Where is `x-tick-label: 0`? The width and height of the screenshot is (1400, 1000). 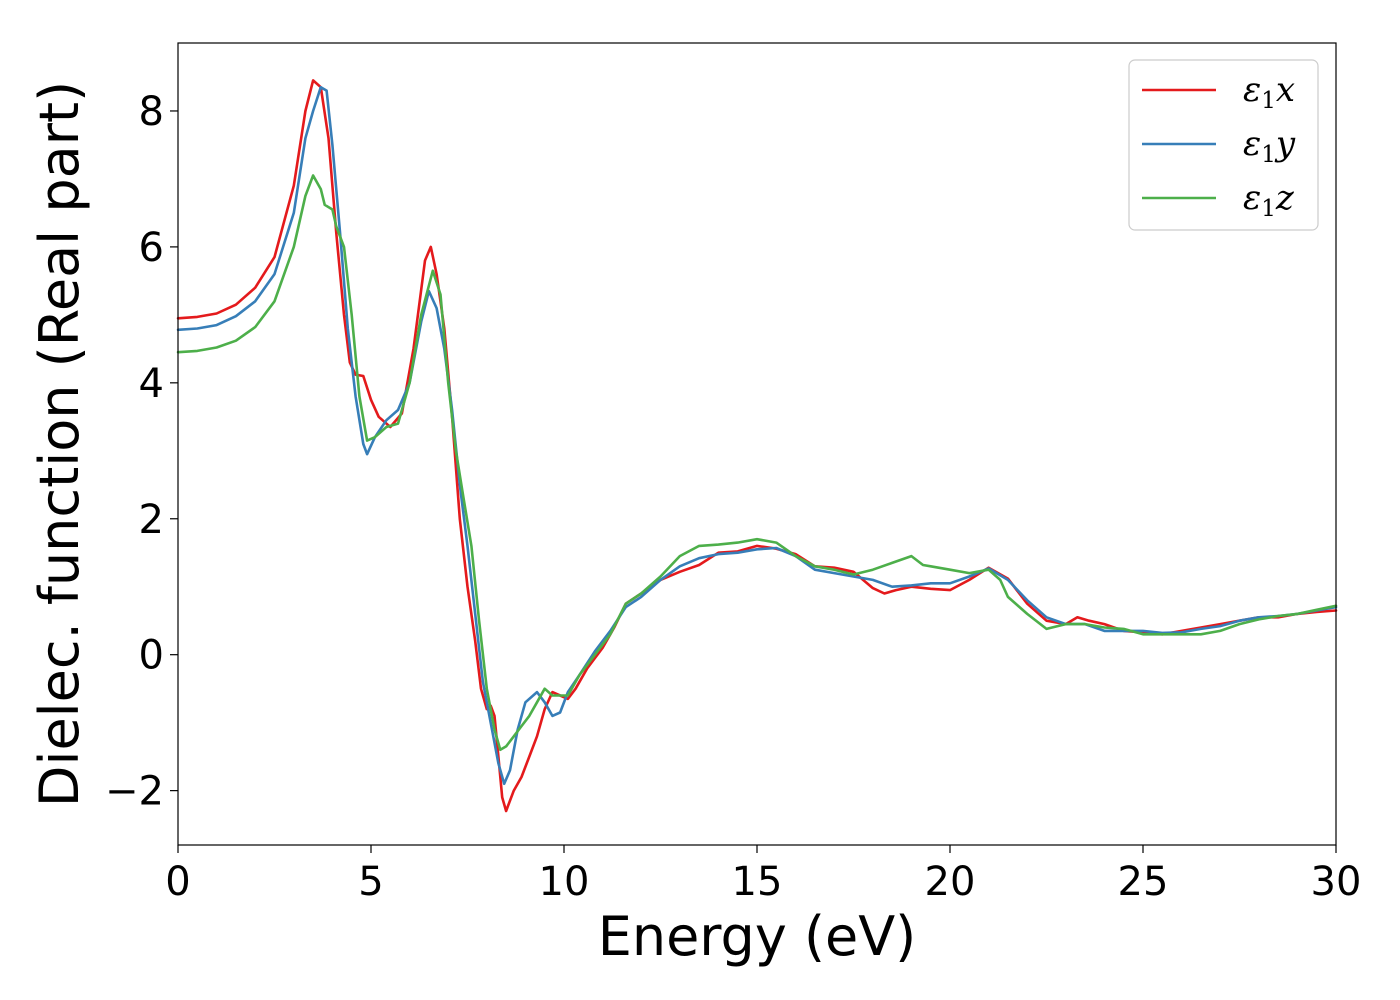
x-tick-label: 0 is located at coordinates (177, 882).